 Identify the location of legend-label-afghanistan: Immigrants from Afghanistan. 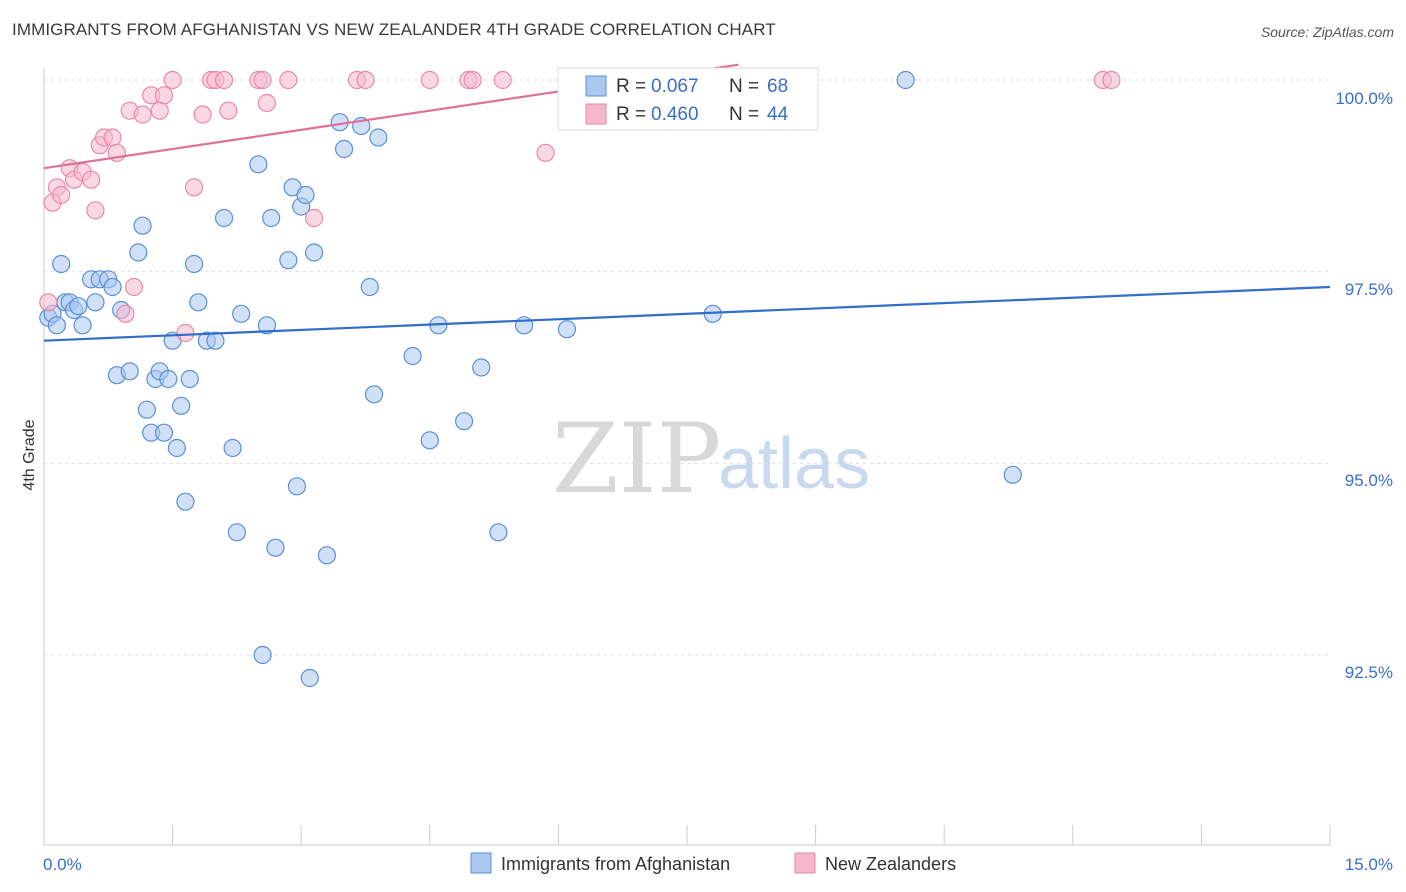
(615, 864).